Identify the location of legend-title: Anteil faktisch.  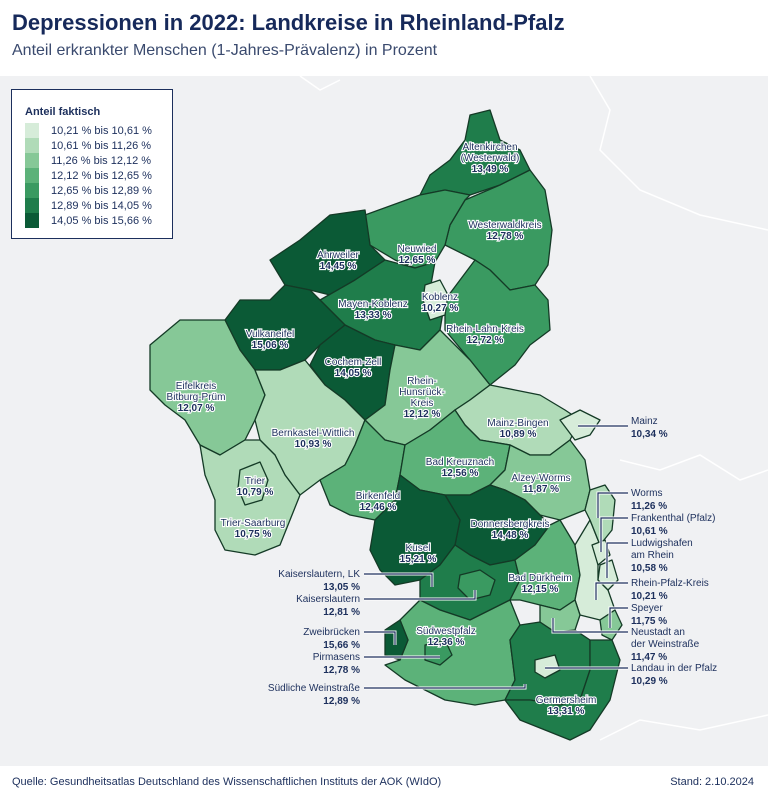
(63, 112).